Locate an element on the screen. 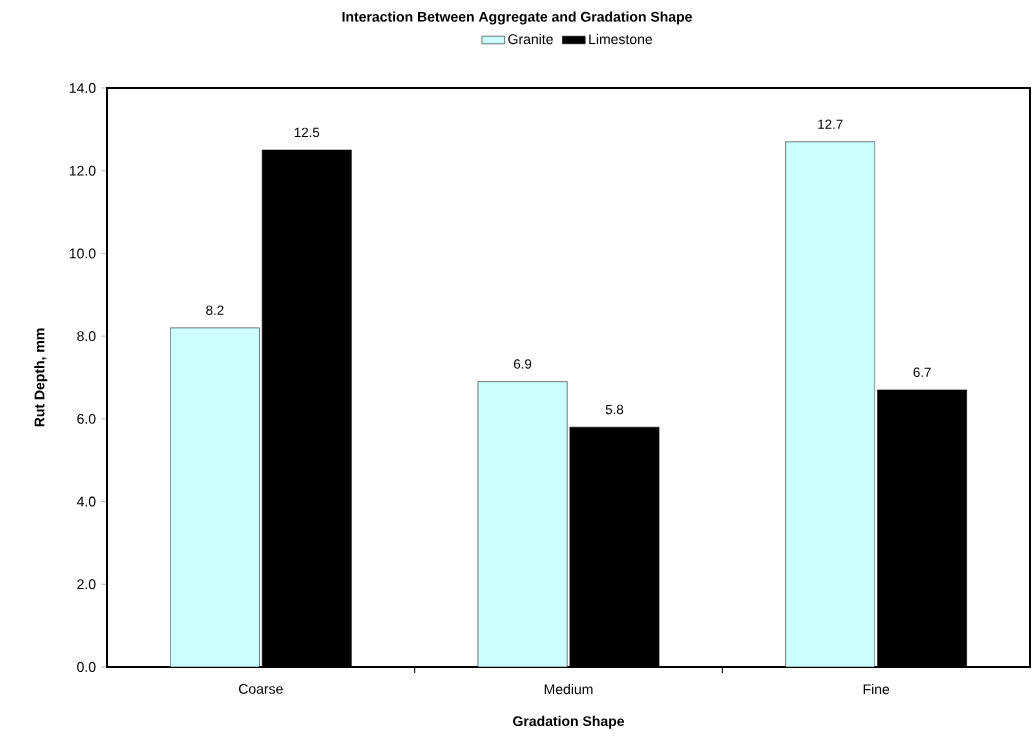 The image size is (1034, 753). x-axis-title: Gradation Shape is located at coordinates (569, 722).